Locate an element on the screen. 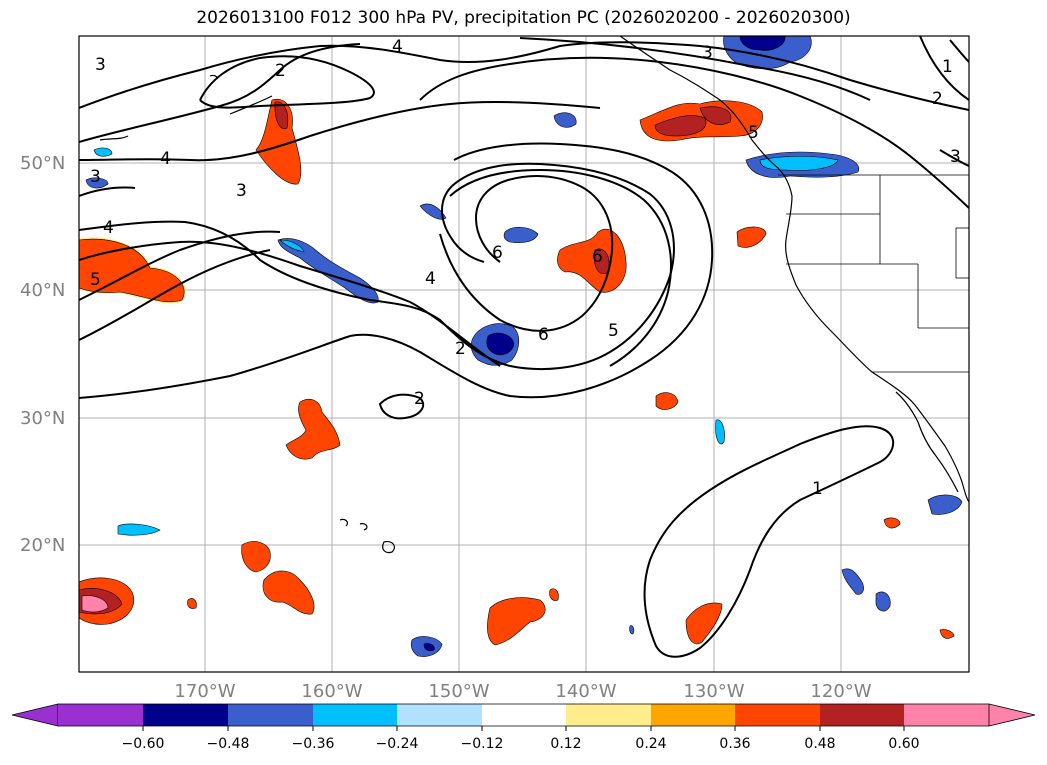 The height and width of the screenshot is (765, 1047). colorbar-tick-label: −0.48 is located at coordinates (228, 744).